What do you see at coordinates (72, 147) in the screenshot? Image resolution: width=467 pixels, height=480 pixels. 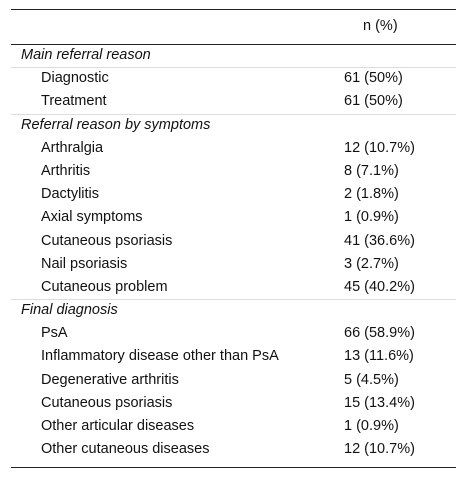 I see `row-label: Arthralgia` at bounding box center [72, 147].